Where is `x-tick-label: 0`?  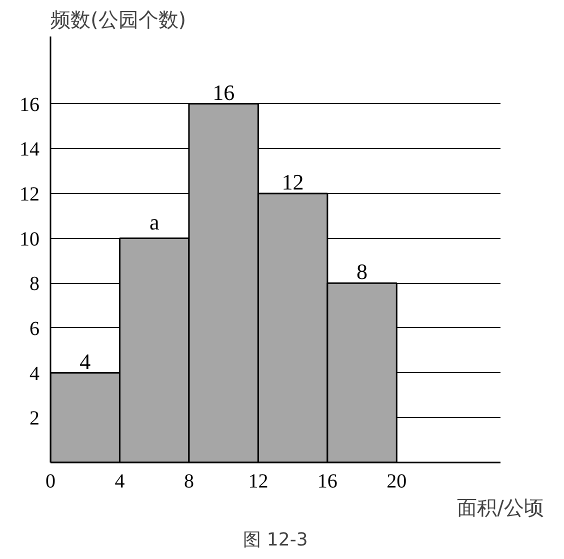 x-tick-label: 0 is located at coordinates (51, 481).